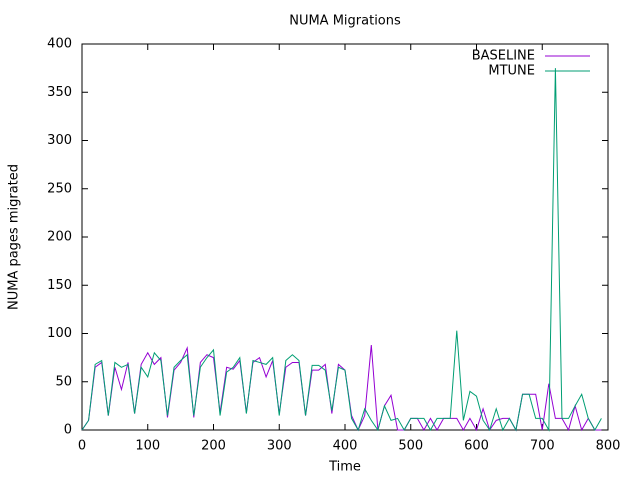  Describe the element at coordinates (344, 467) in the screenshot. I see `x-axis-label: Time` at that location.